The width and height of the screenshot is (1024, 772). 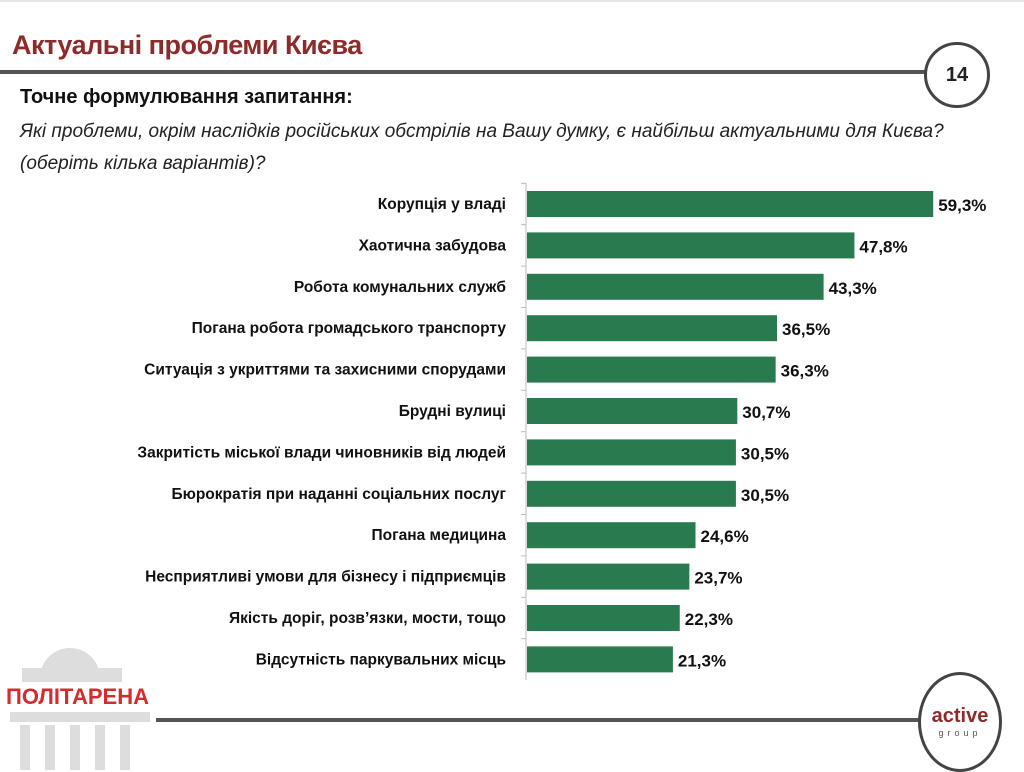 I want to click on page-number: 14, so click(x=957, y=75).